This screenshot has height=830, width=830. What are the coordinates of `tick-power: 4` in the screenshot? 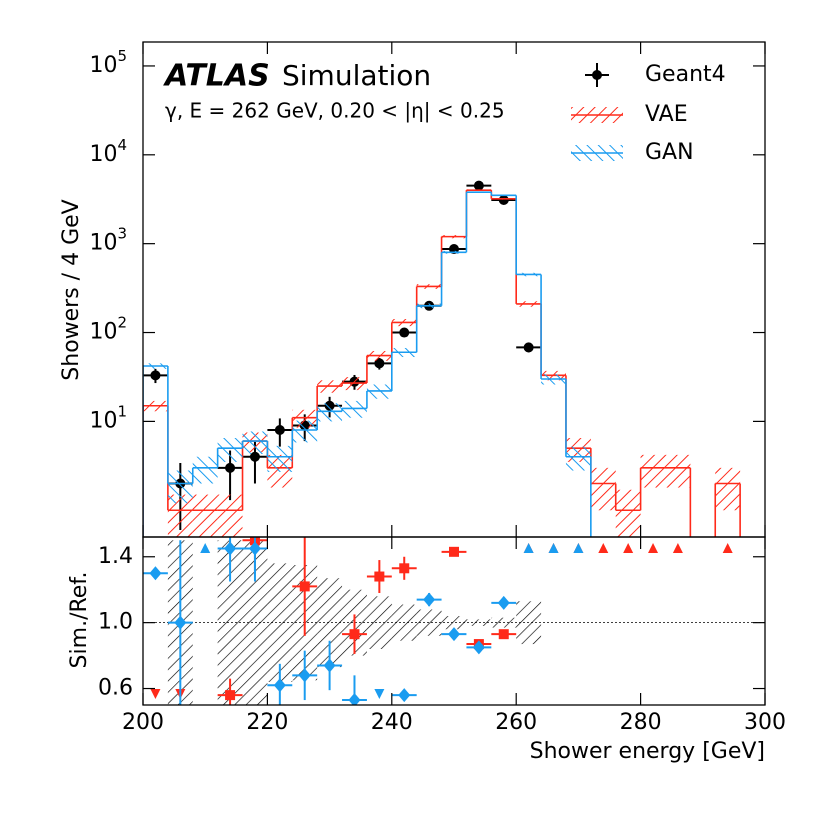 It's located at (122, 144).